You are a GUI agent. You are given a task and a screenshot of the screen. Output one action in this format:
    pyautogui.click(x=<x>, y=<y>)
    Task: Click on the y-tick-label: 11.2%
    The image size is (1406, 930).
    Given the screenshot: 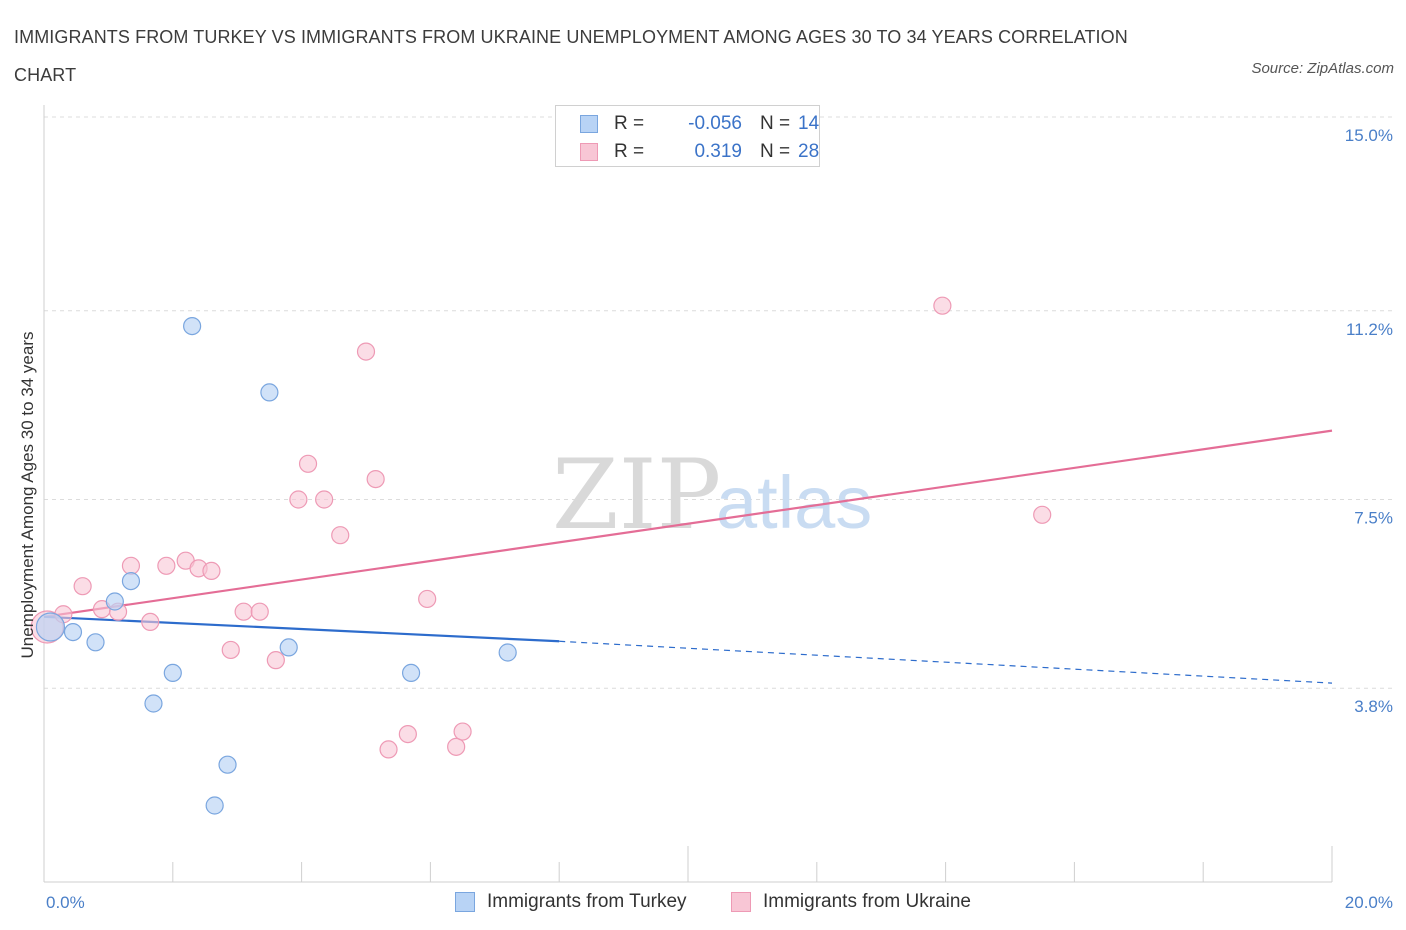 What is the action you would take?
    pyautogui.click(x=1369, y=329)
    